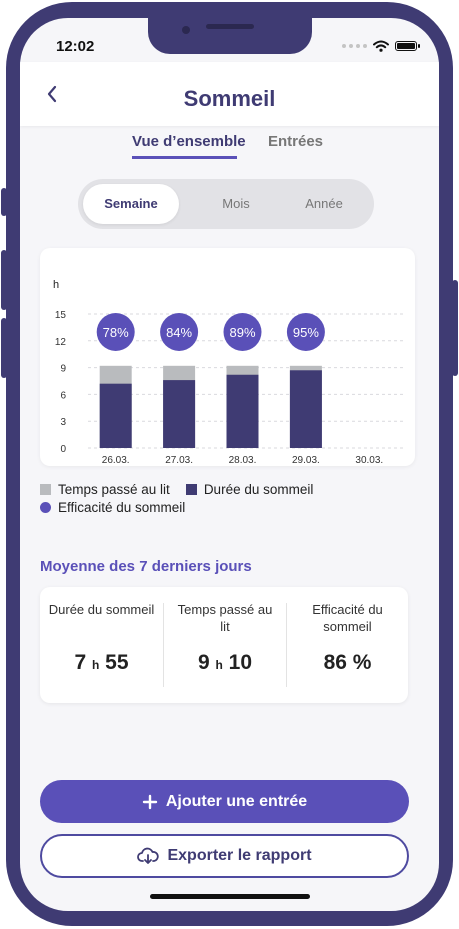 The width and height of the screenshot is (459, 929). I want to click on page-title: Sommeil, so click(229, 98).